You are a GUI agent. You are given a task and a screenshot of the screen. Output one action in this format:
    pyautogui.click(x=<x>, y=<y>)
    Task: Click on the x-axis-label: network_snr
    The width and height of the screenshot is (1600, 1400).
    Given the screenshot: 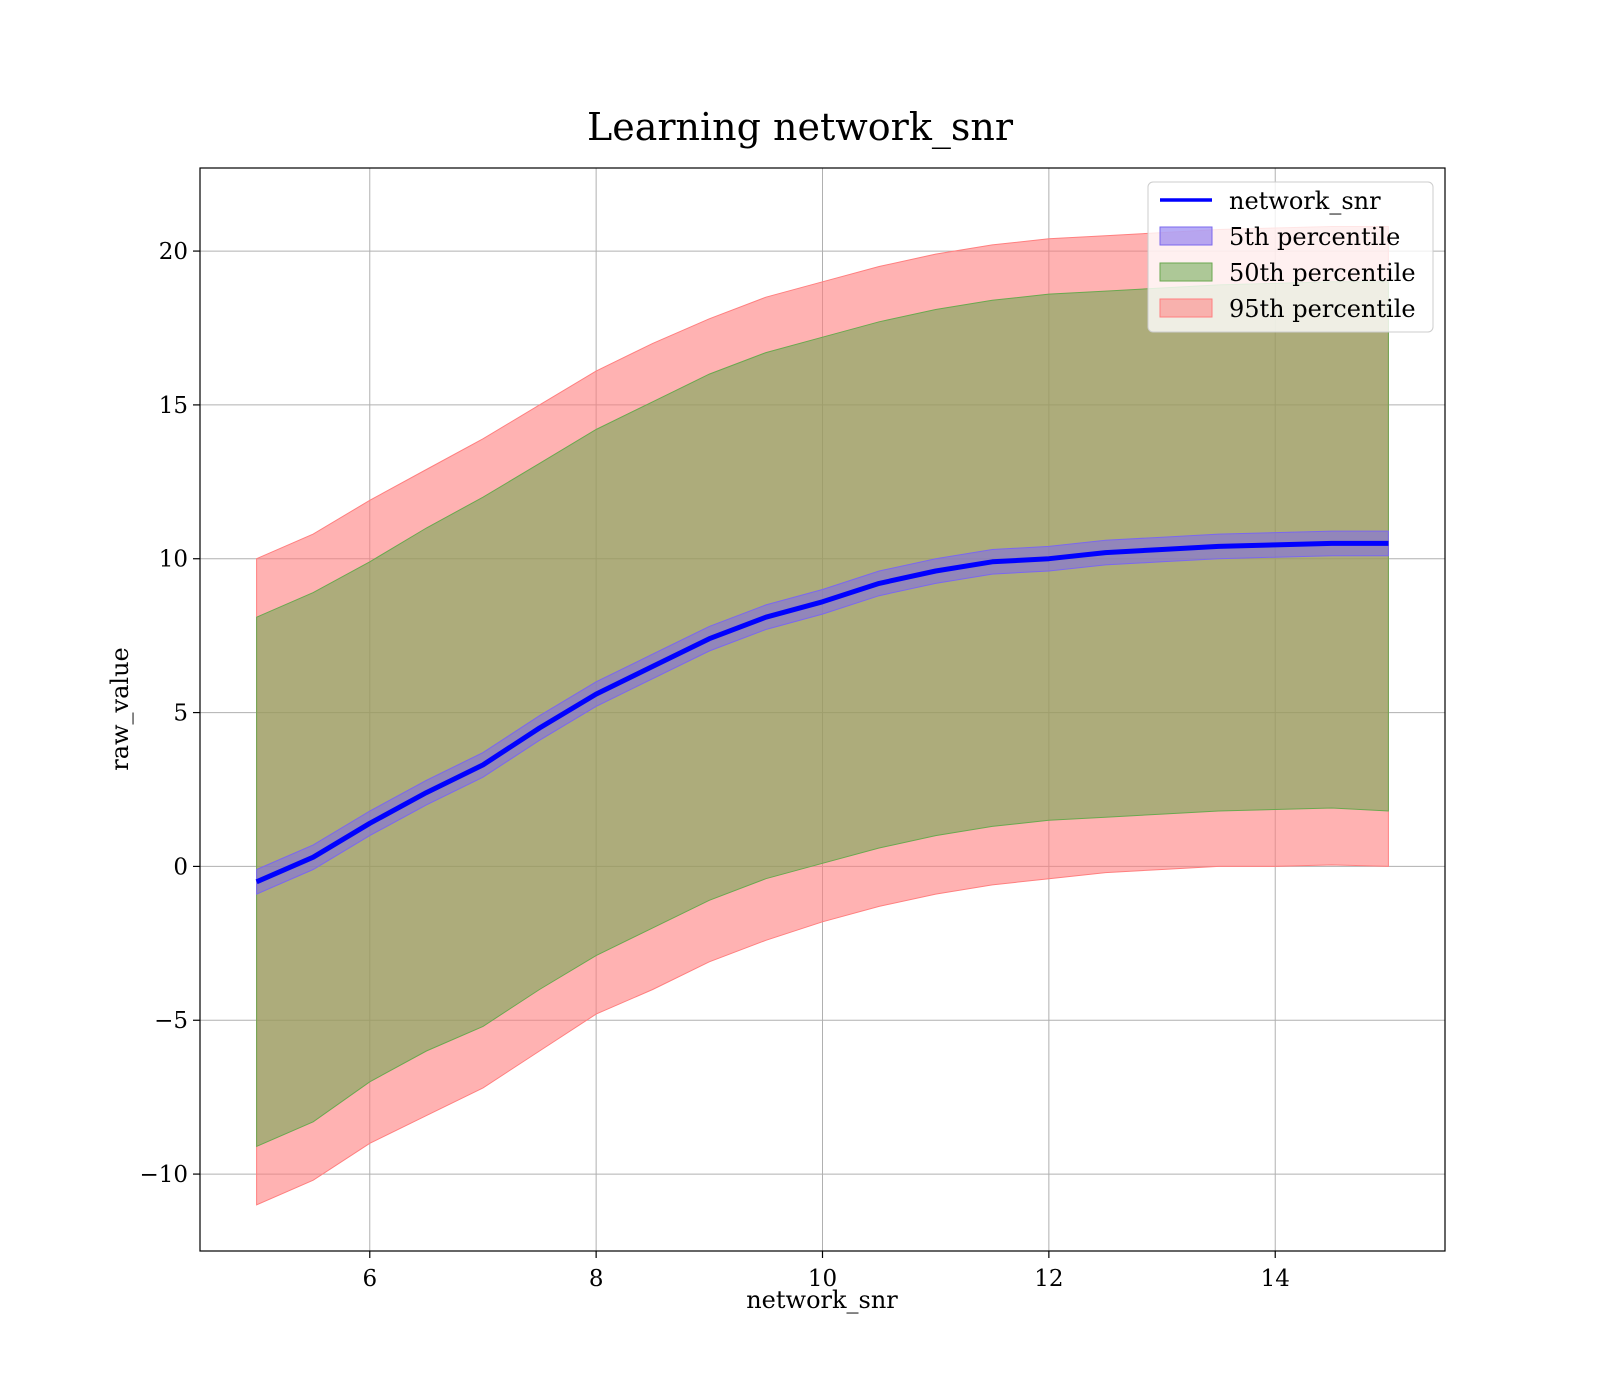 What is the action you would take?
    pyautogui.click(x=822, y=1300)
    